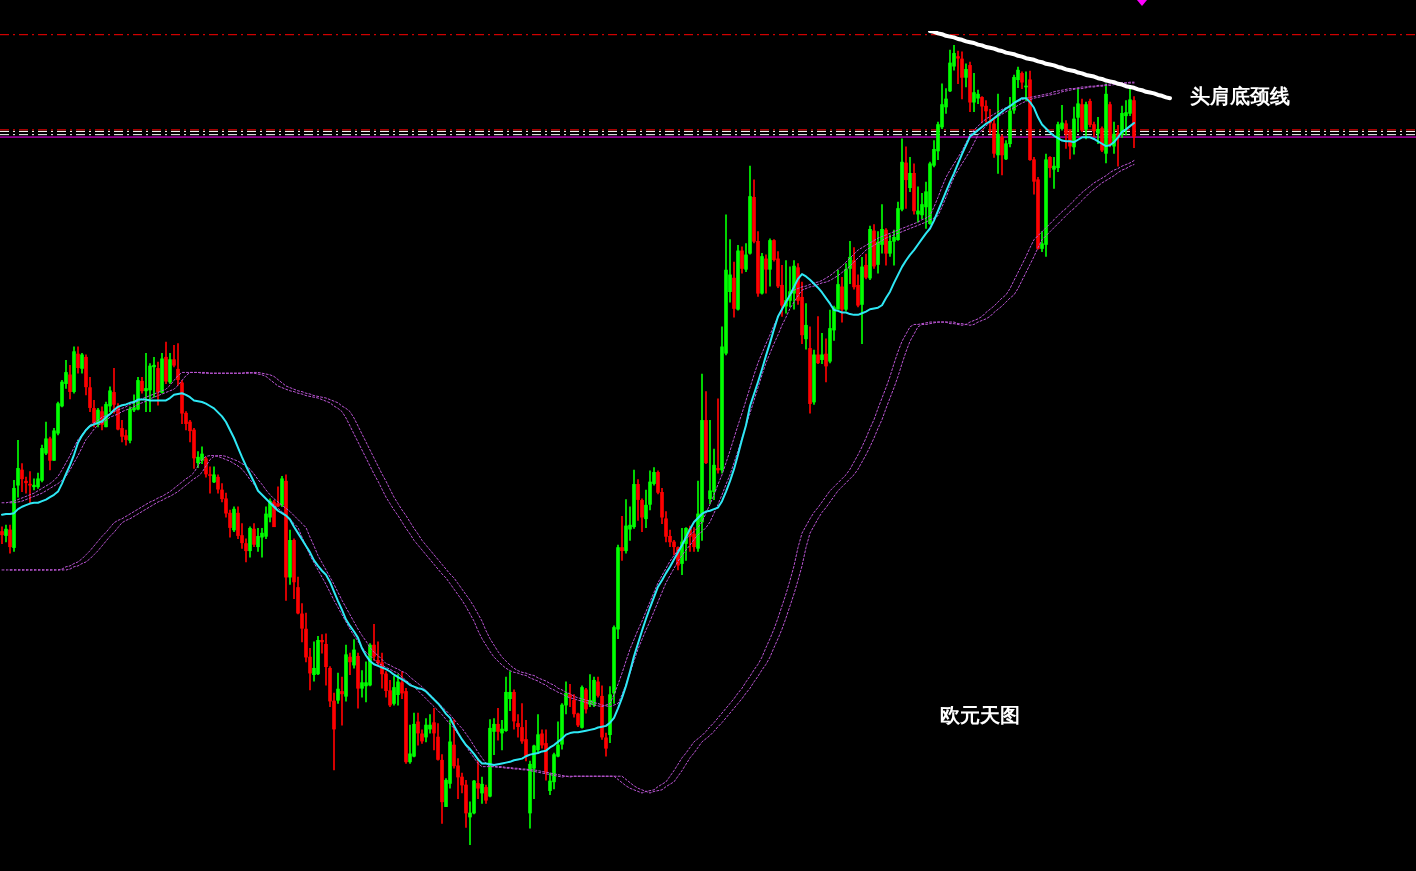  I want to click on series-label: 头肩底颈线, so click(1240, 96).